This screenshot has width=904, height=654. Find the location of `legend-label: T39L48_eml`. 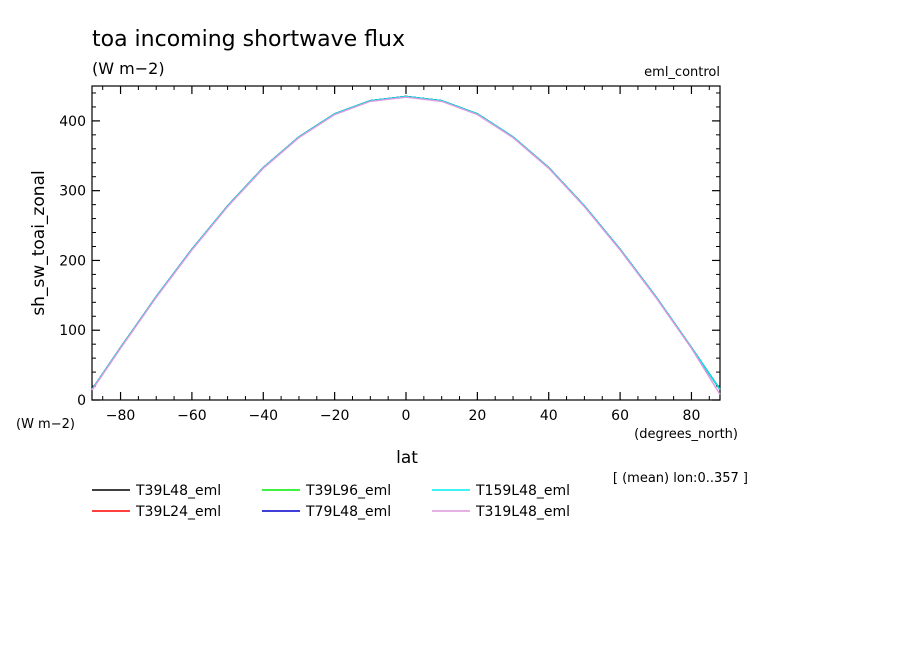

legend-label: T39L48_eml is located at coordinates (178, 491).